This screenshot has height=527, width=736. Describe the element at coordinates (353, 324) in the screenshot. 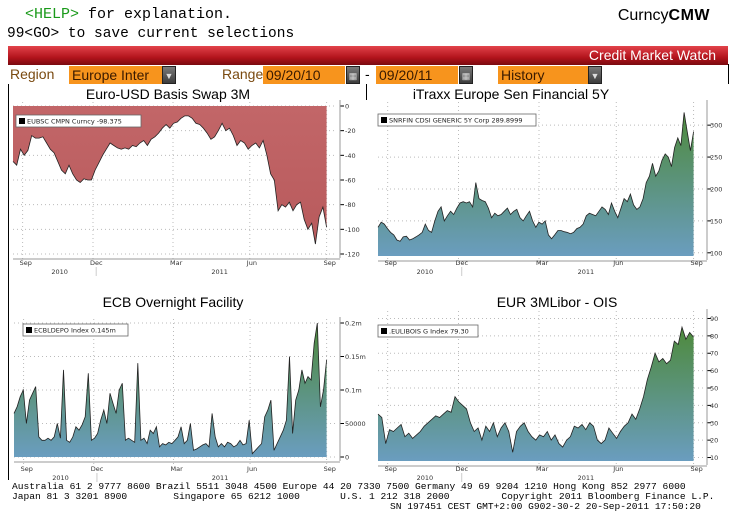

I see `y-tick-label: 0.2m` at that location.